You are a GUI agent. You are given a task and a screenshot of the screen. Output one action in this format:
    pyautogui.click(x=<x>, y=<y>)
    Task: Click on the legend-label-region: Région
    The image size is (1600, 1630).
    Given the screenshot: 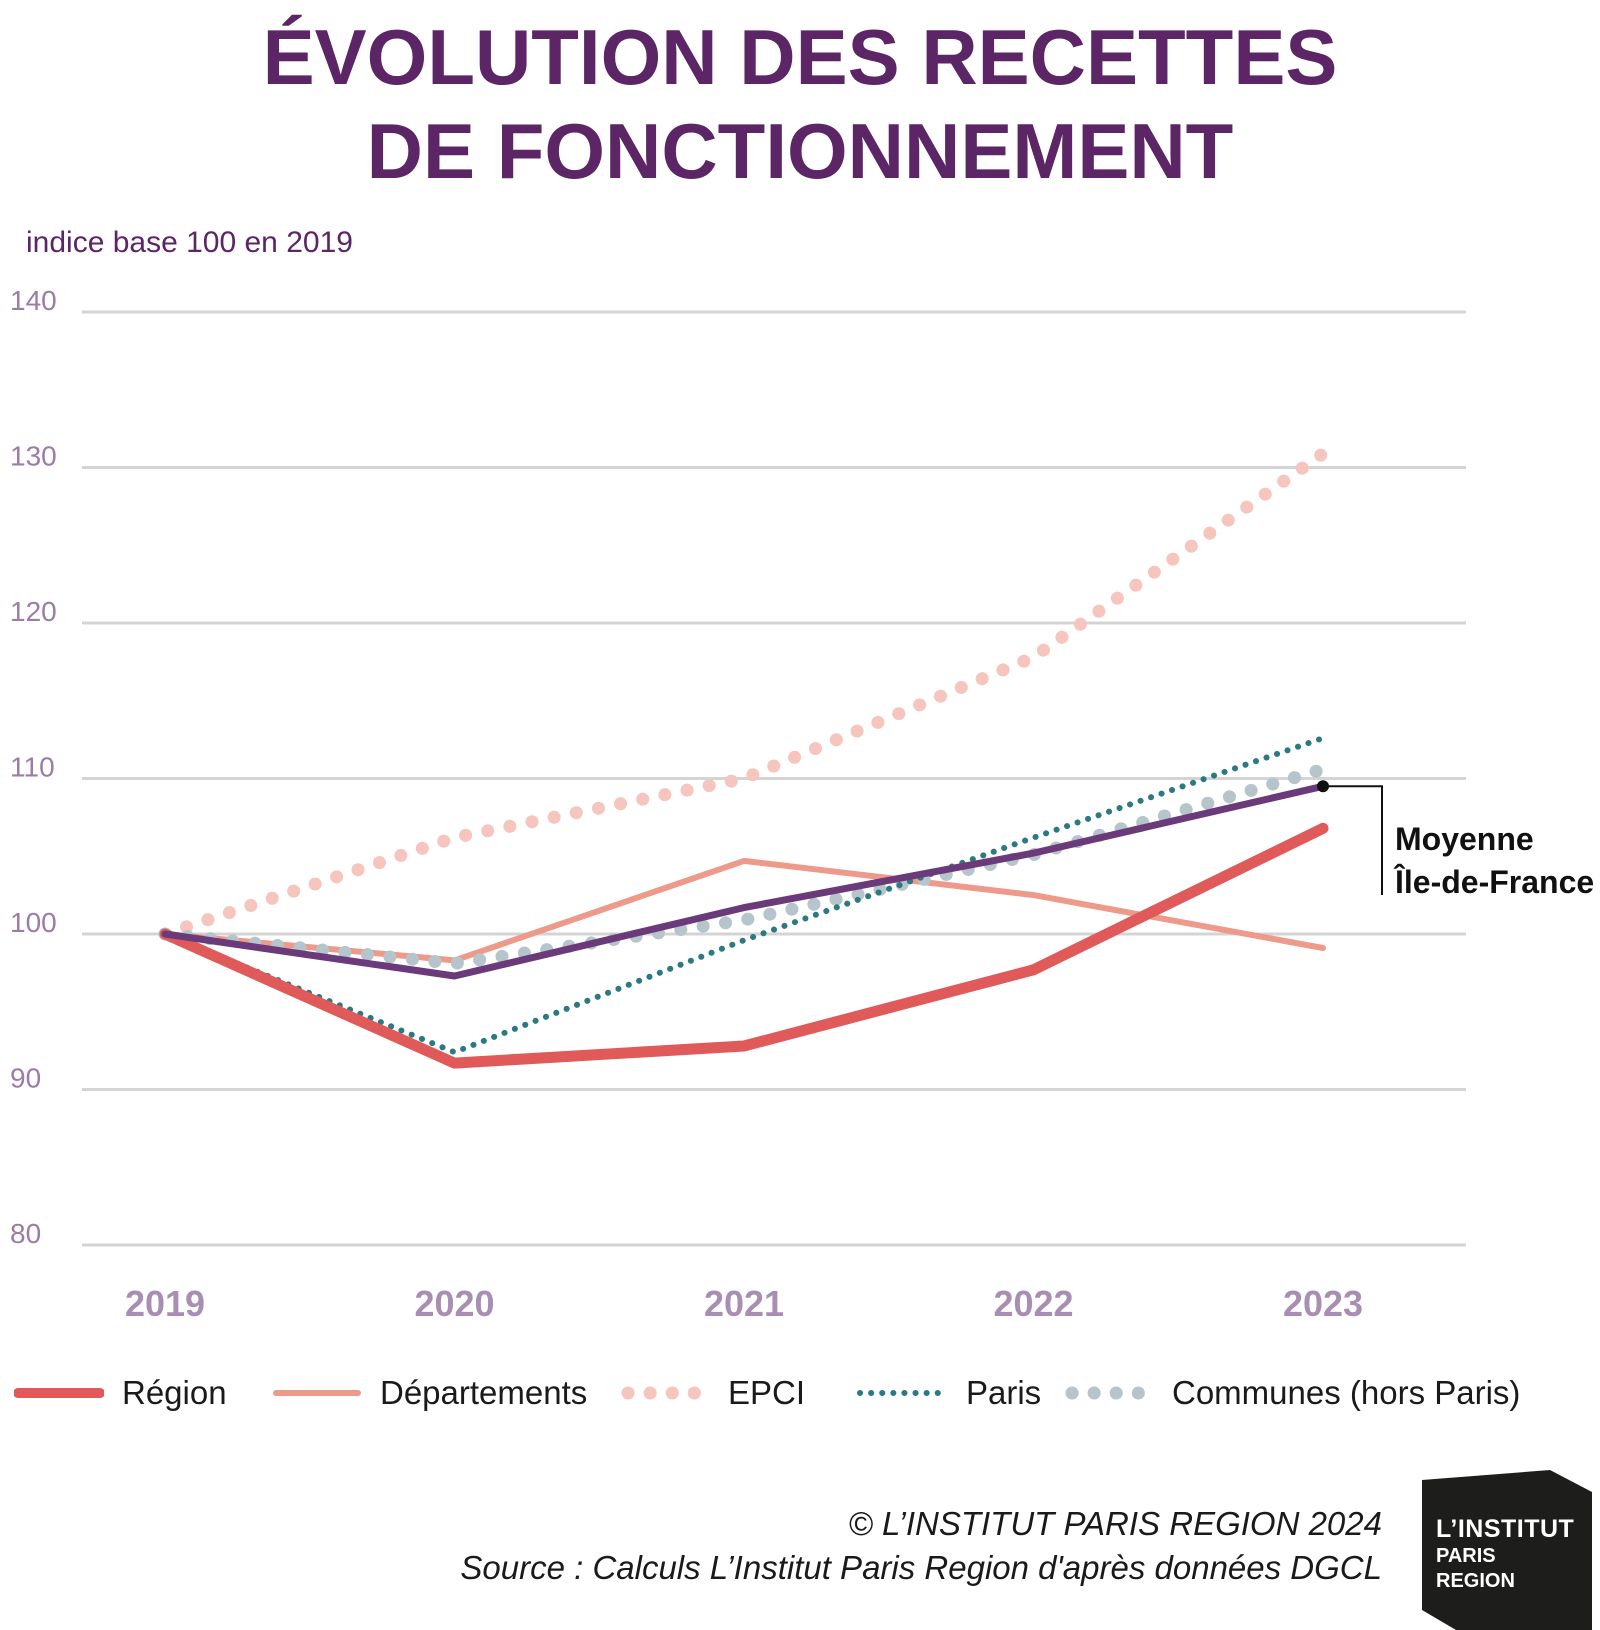 What is the action you would take?
    pyautogui.click(x=174, y=1392)
    